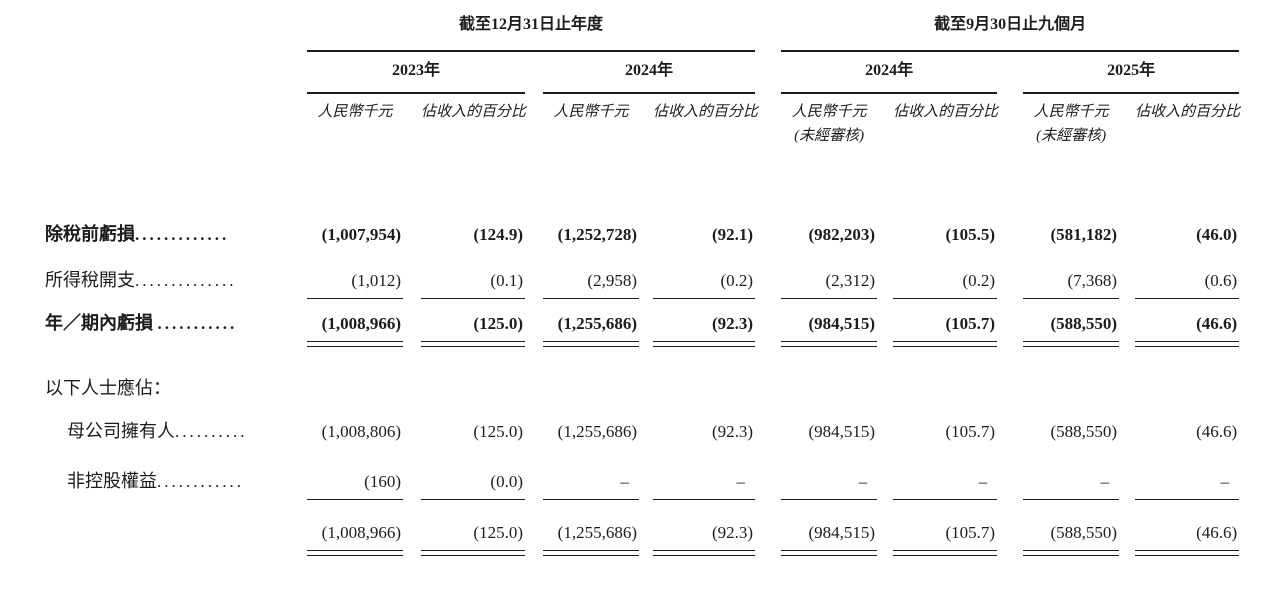  I want to click on value-cell: (92.3), so click(733, 532).